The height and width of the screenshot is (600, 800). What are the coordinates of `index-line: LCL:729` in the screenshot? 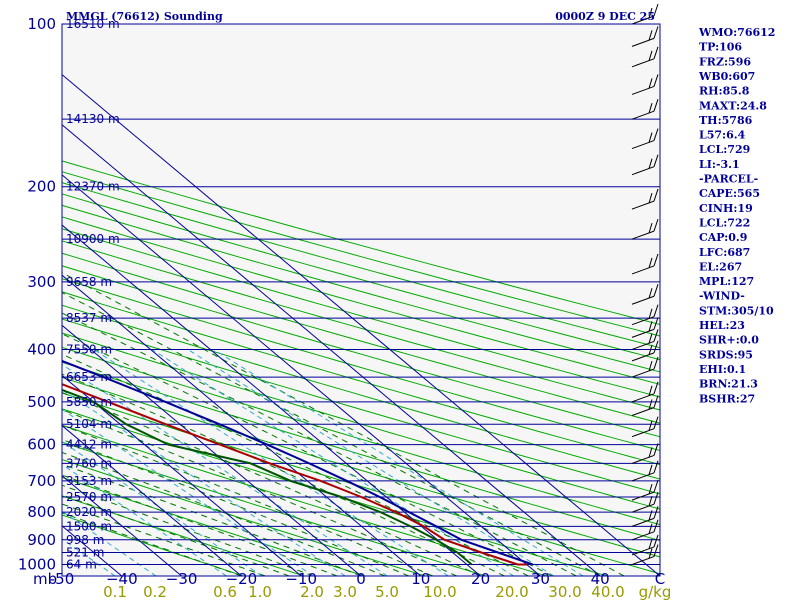 It's located at (724, 149).